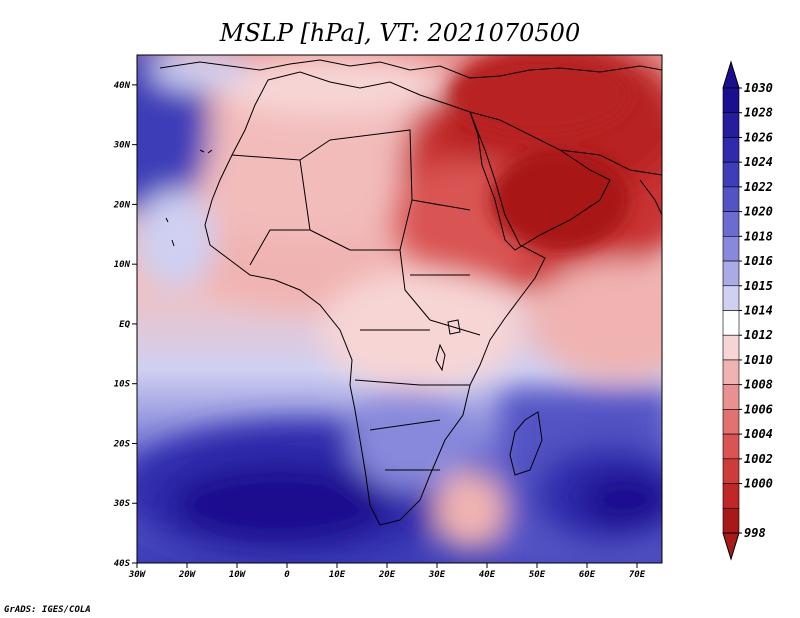 Image resolution: width=800 pixels, height=618 pixels. What do you see at coordinates (238, 575) in the screenshot?
I see `lon-tick-label: 10W` at bounding box center [238, 575].